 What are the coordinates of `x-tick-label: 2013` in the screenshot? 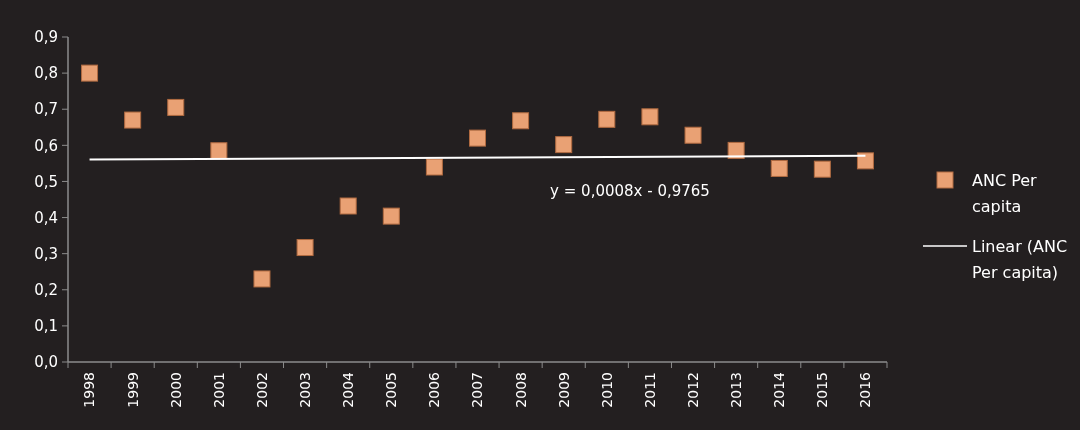 It's located at (736, 390).